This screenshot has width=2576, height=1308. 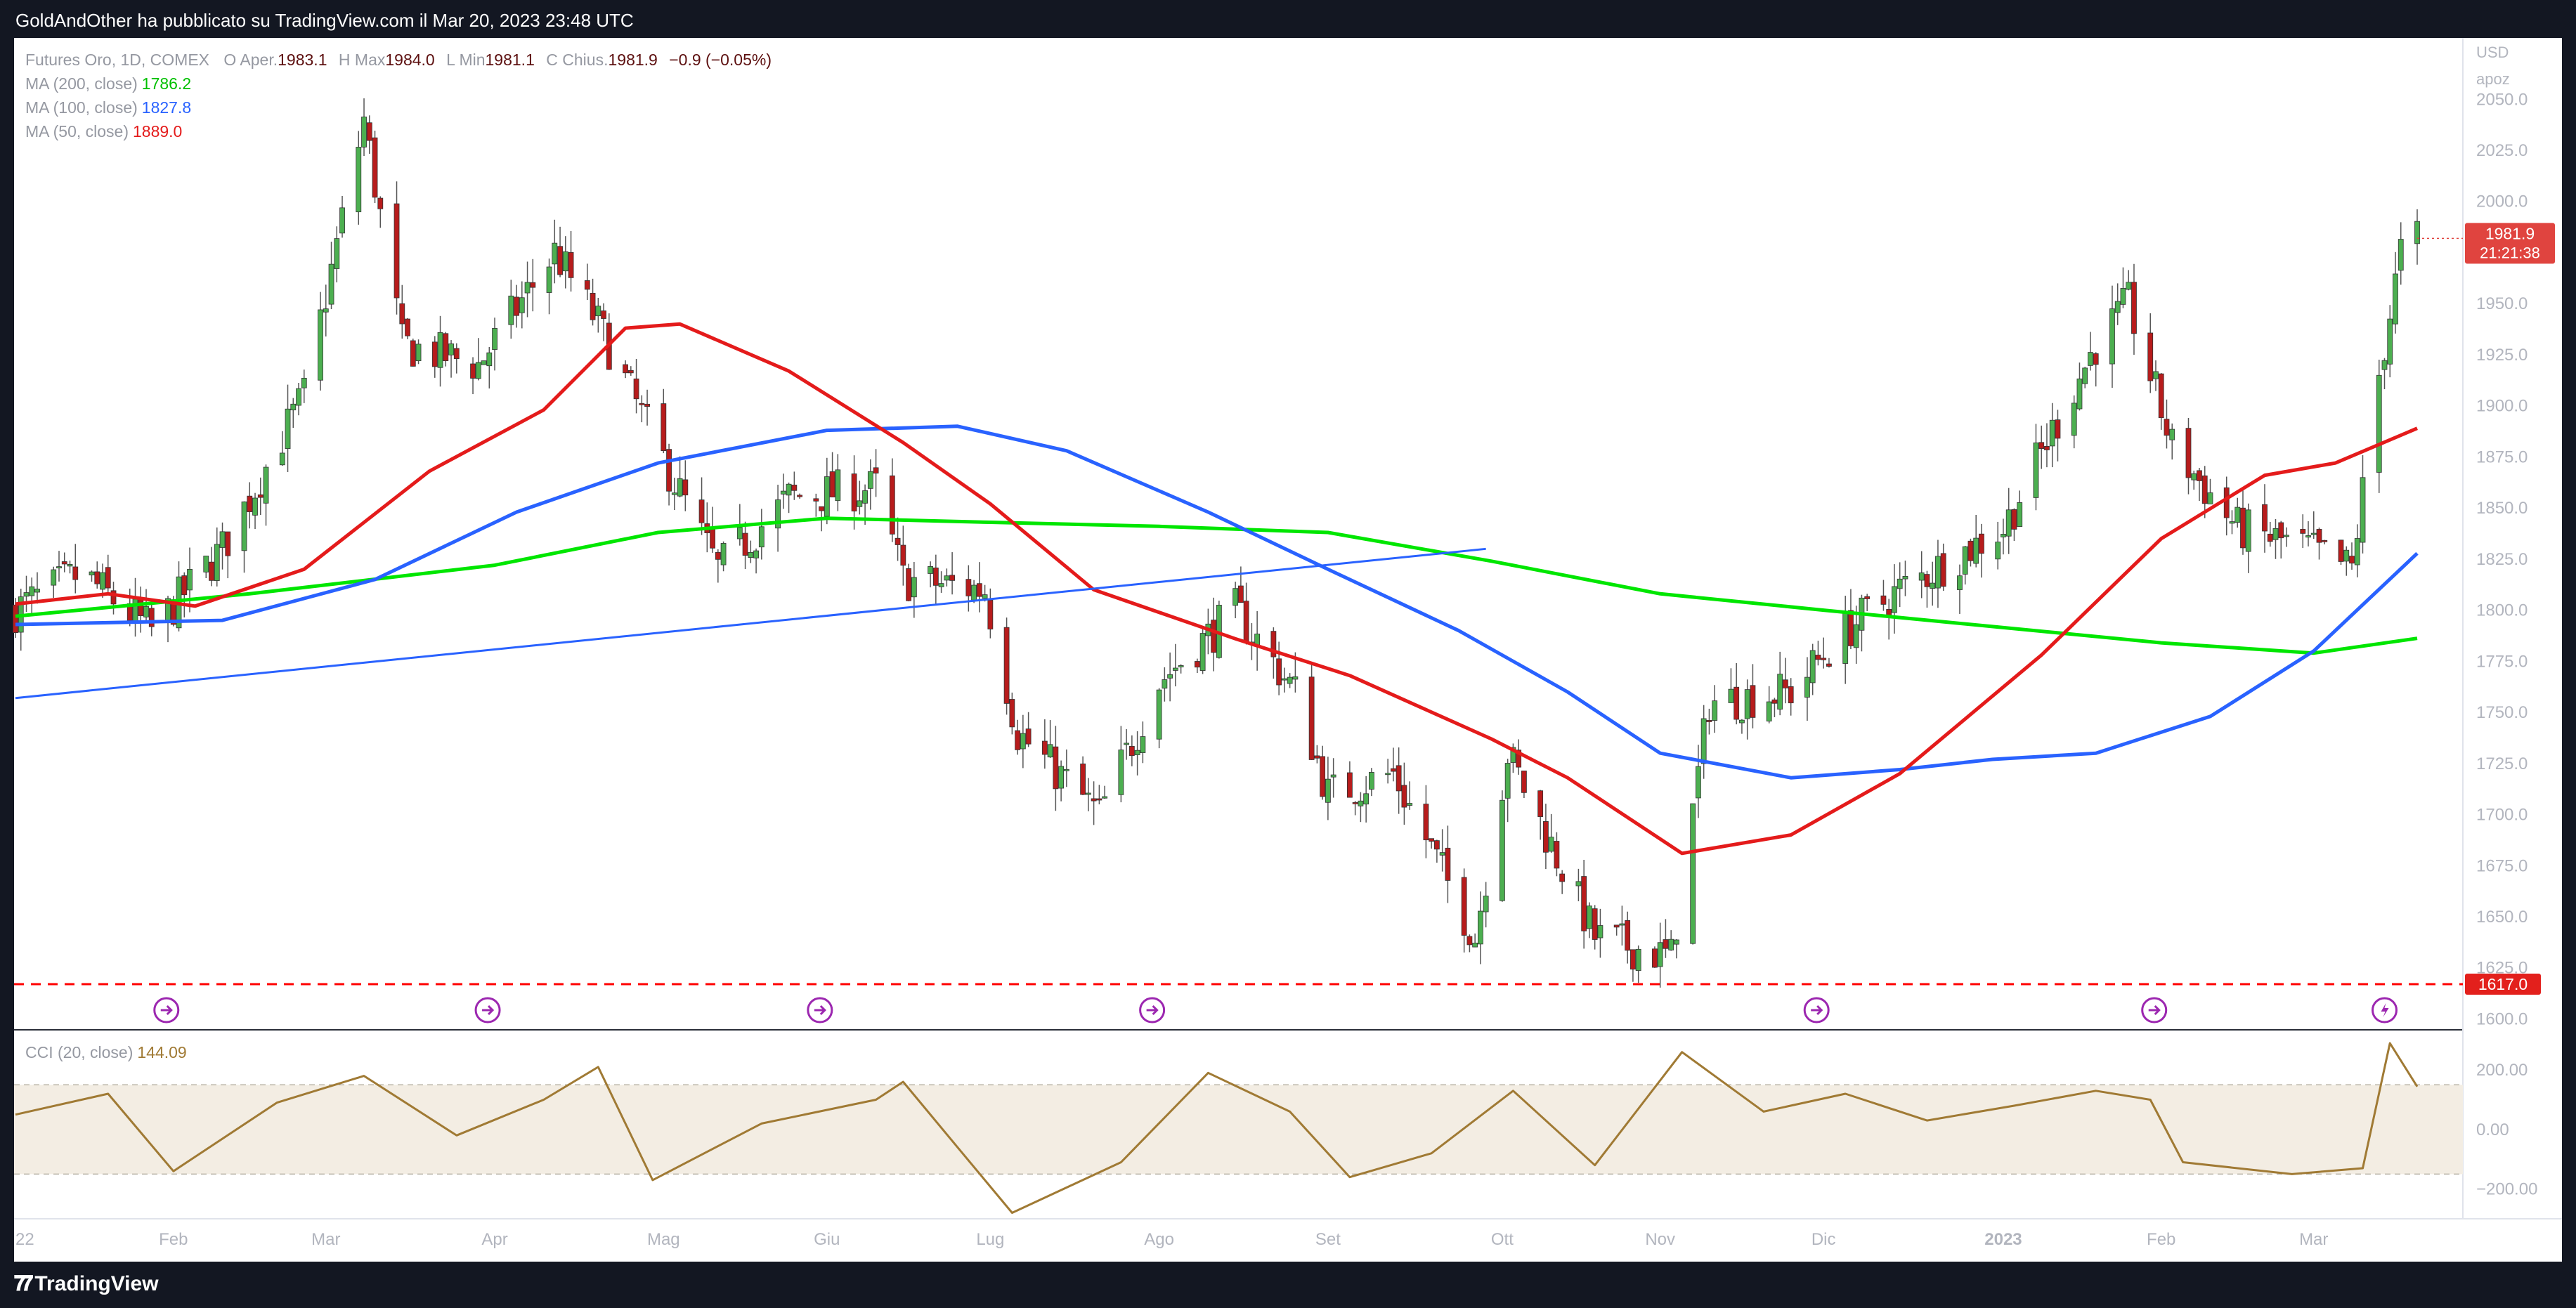 What do you see at coordinates (173, 1240) in the screenshot?
I see `month-label: Feb` at bounding box center [173, 1240].